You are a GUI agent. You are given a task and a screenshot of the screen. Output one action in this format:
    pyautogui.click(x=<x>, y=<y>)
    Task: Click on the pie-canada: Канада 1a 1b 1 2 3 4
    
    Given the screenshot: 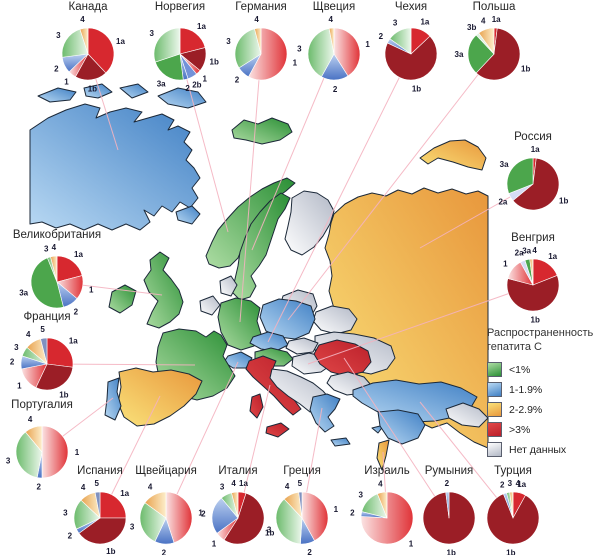 What is the action you would take?
    pyautogui.click(x=88, y=50)
    